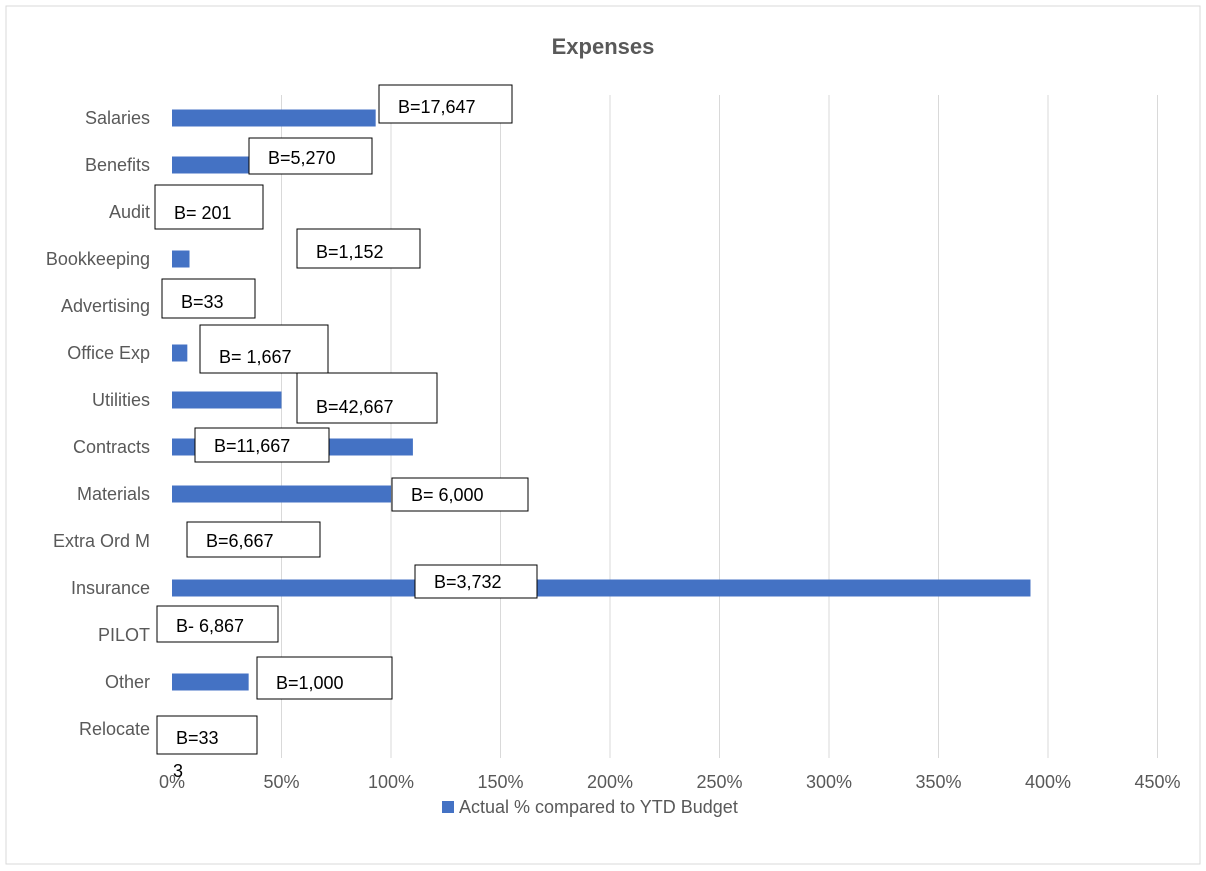 Image resolution: width=1206 pixels, height=871 pixels. I want to click on annotation-box: B=6,667, so click(253, 539).